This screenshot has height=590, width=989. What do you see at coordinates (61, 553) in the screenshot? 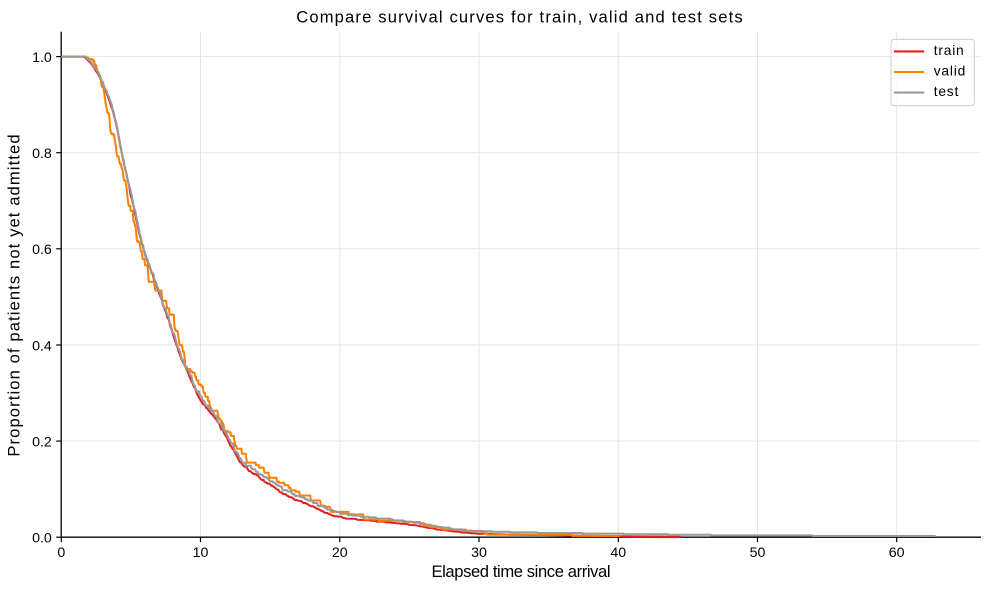
I see `svg-text: 0` at bounding box center [61, 553].